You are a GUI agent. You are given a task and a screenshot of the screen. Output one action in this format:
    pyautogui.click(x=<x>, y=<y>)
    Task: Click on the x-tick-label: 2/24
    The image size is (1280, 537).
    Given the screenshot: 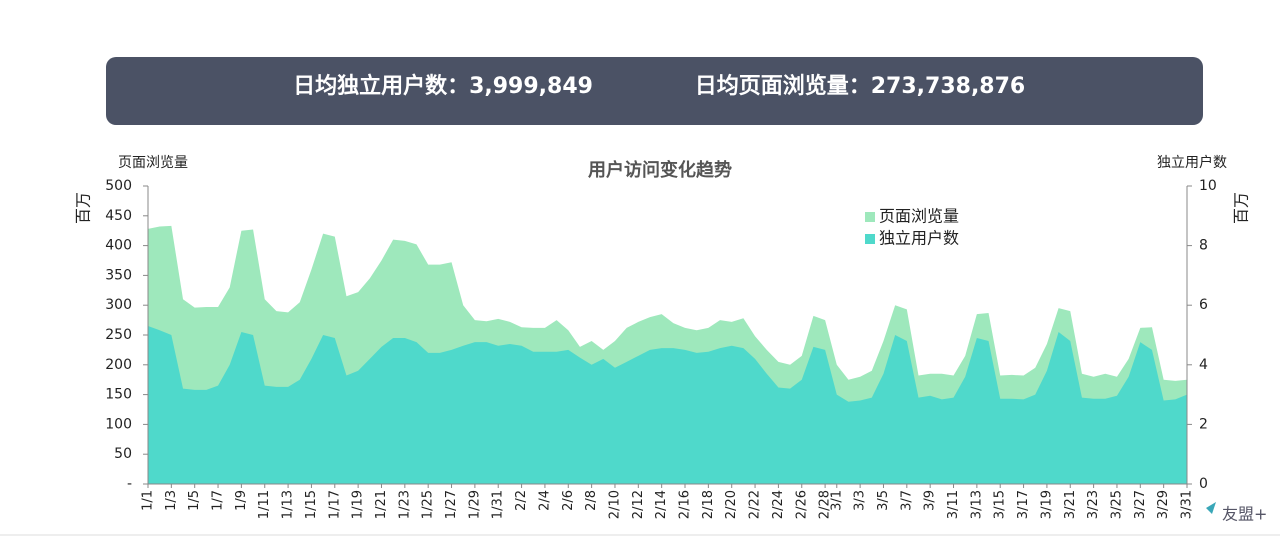 What is the action you would take?
    pyautogui.click(x=778, y=504)
    